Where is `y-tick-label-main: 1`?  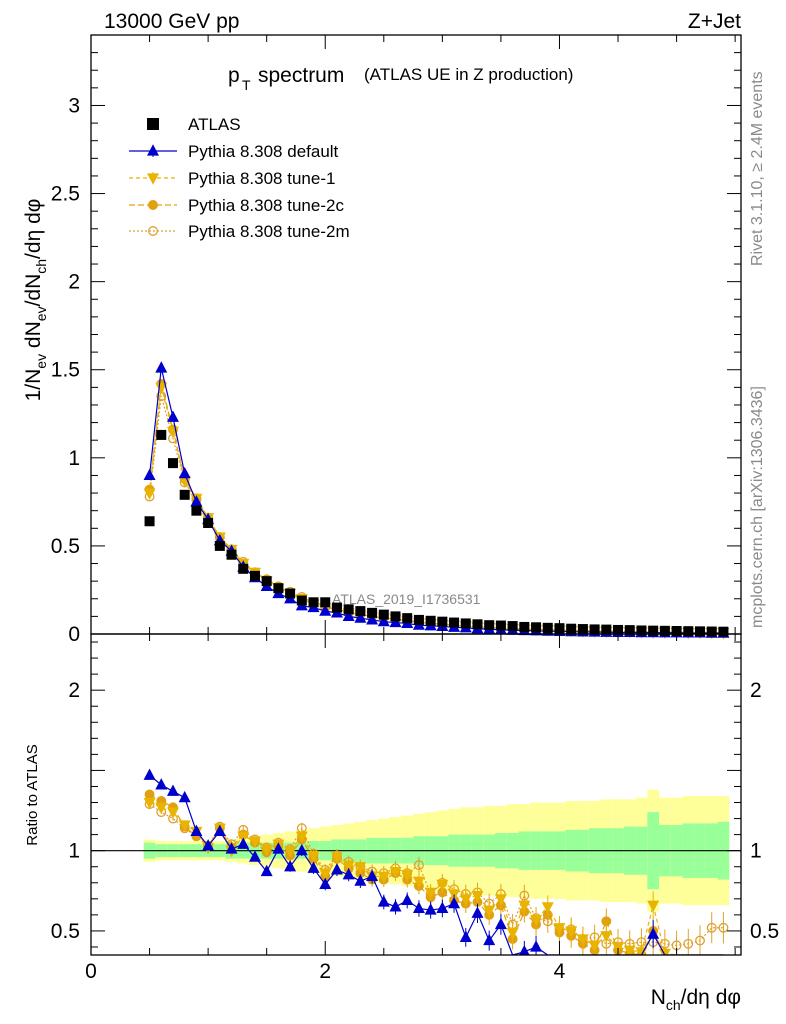
y-tick-label-main: 1 is located at coordinates (74, 458).